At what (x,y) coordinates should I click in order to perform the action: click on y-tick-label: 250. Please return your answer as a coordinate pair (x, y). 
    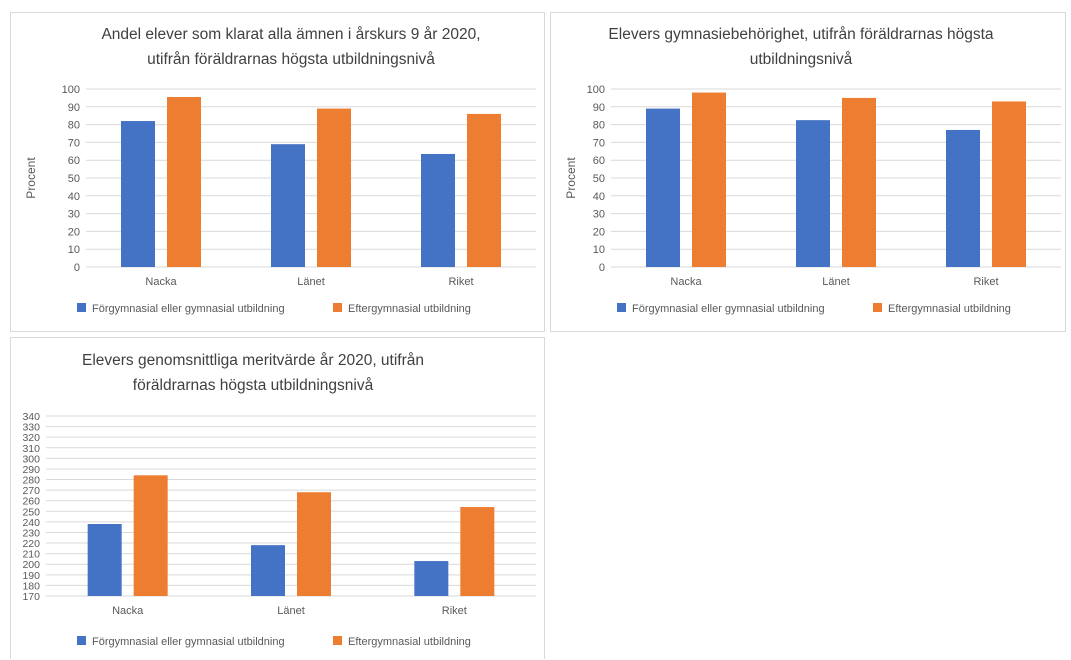
    Looking at the image, I should click on (31, 512).